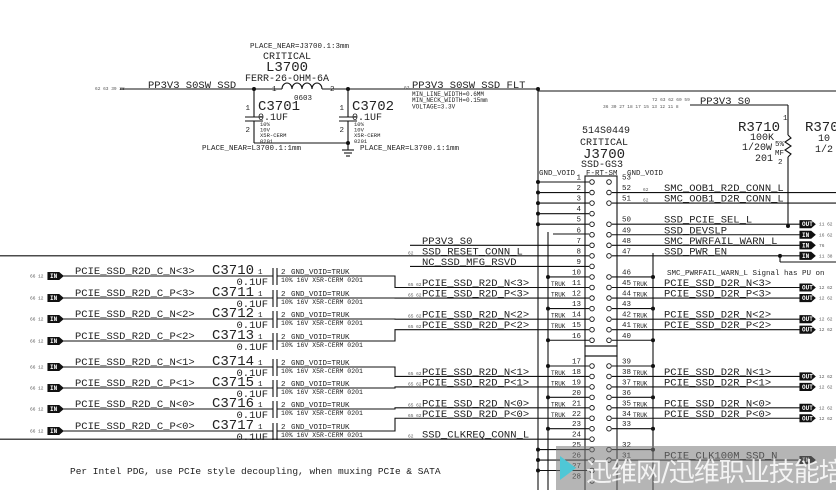 The width and height of the screenshot is (836, 490). Describe the element at coordinates (724, 200) in the screenshot. I see `right-net-label: SMC_OOB1_D2R_CONN_L` at that location.